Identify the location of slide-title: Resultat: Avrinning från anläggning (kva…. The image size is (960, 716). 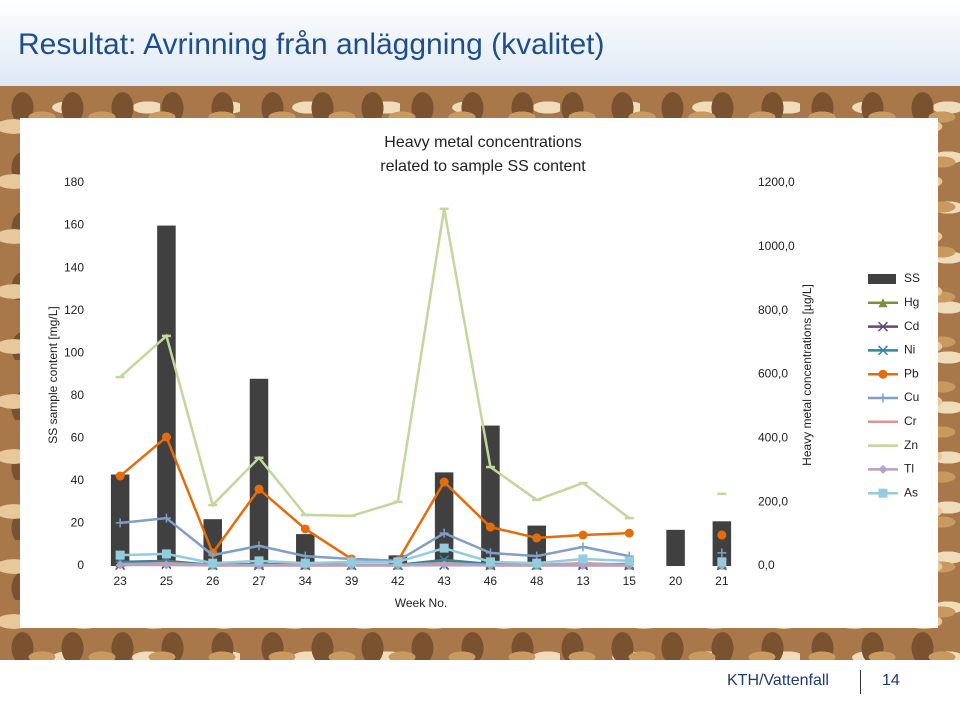
(311, 44).